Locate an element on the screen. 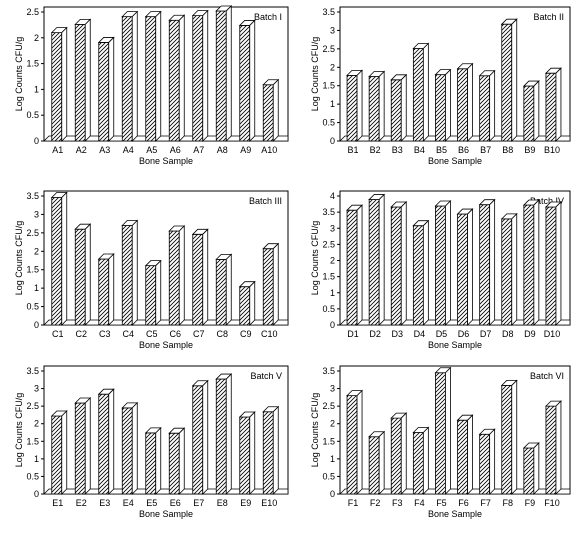 This screenshot has width=577, height=539. x-tick-label: C3 is located at coordinates (105, 334).